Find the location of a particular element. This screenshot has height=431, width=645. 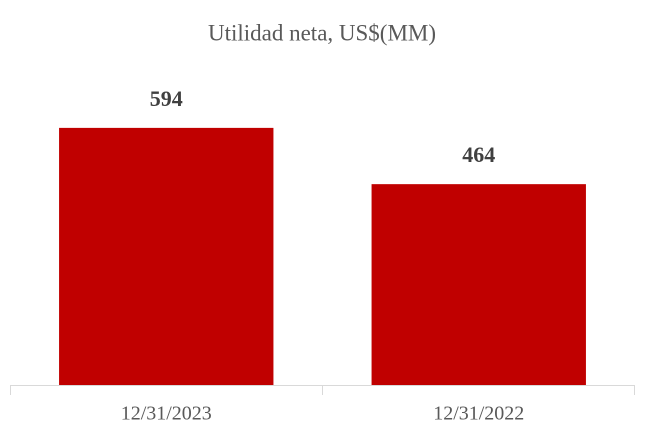

x-tick-label: 12/31/2023 is located at coordinates (166, 414).